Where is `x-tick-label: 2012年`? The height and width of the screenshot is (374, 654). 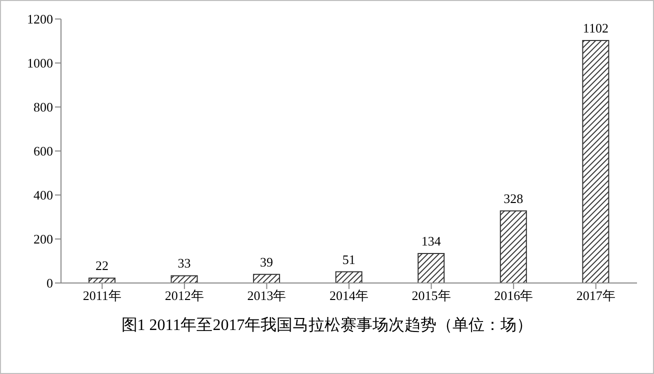 x-tick-label: 2012年 is located at coordinates (184, 296).